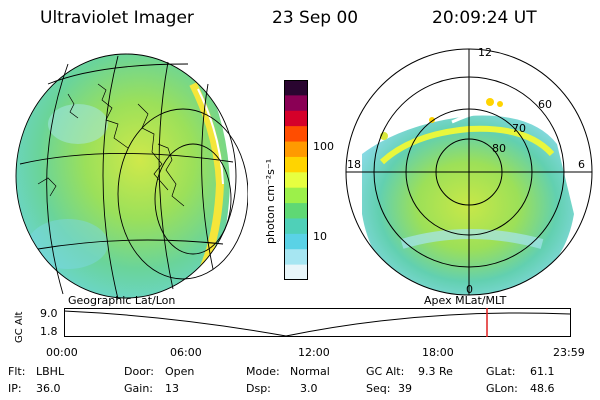 The height and width of the screenshot is (400, 600). I want to click on gain-value: 13, so click(172, 388).